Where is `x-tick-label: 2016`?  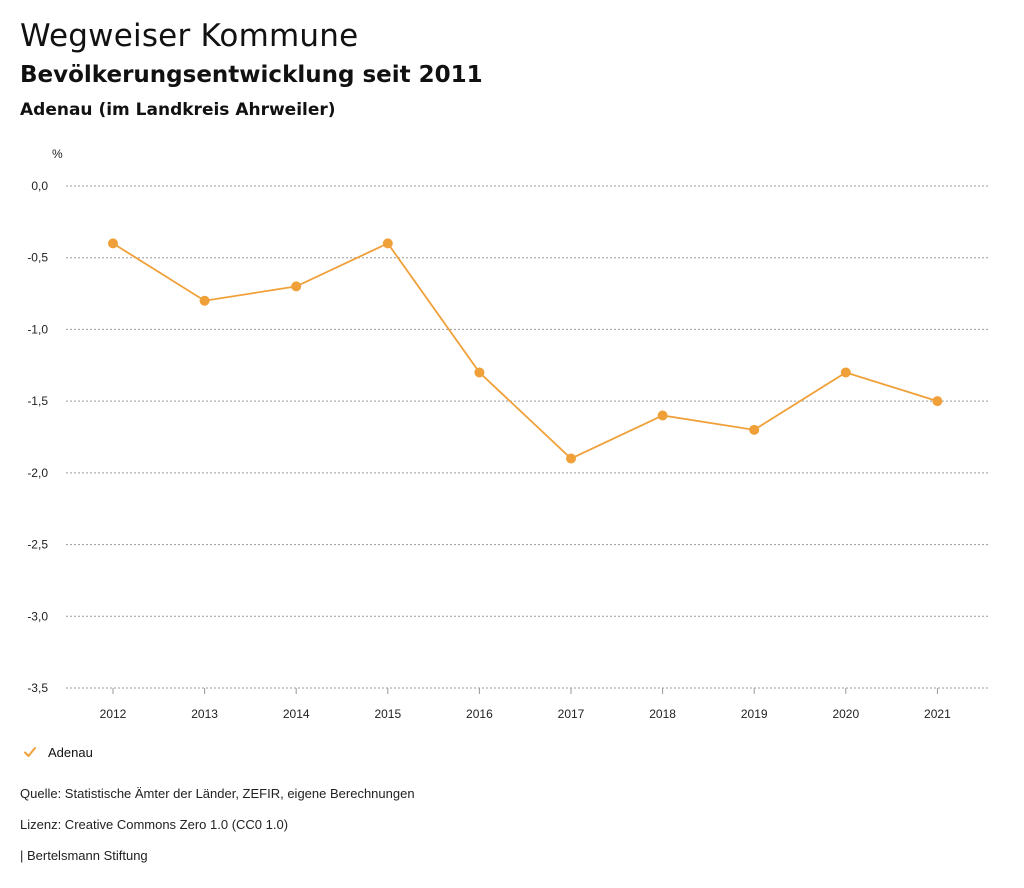 x-tick-label: 2016 is located at coordinates (479, 714).